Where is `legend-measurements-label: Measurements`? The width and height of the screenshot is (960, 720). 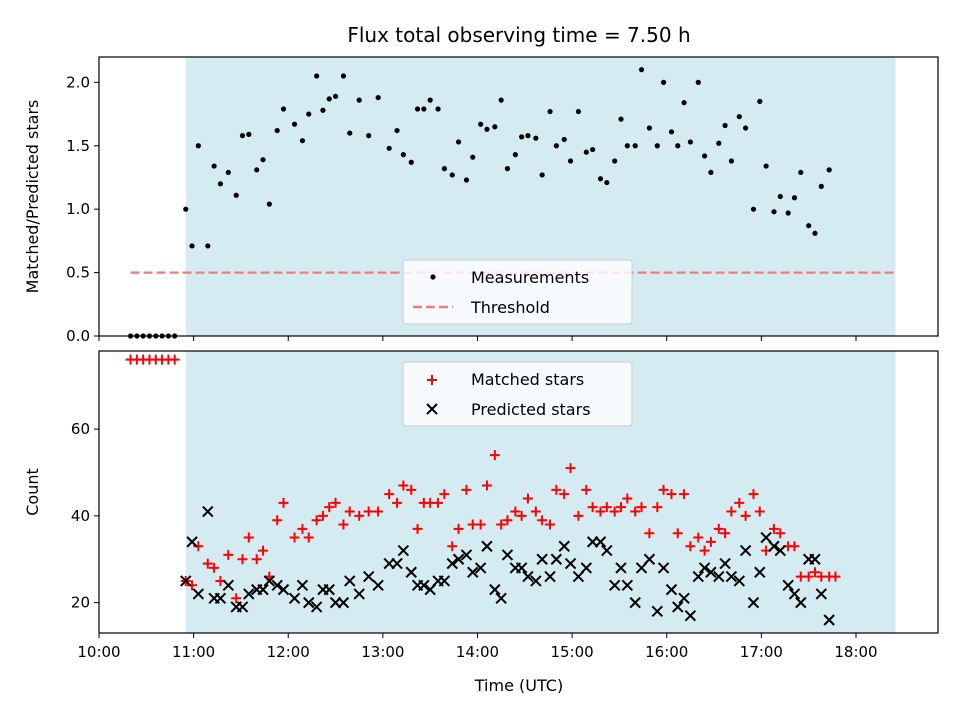 legend-measurements-label: Measurements is located at coordinates (530, 277).